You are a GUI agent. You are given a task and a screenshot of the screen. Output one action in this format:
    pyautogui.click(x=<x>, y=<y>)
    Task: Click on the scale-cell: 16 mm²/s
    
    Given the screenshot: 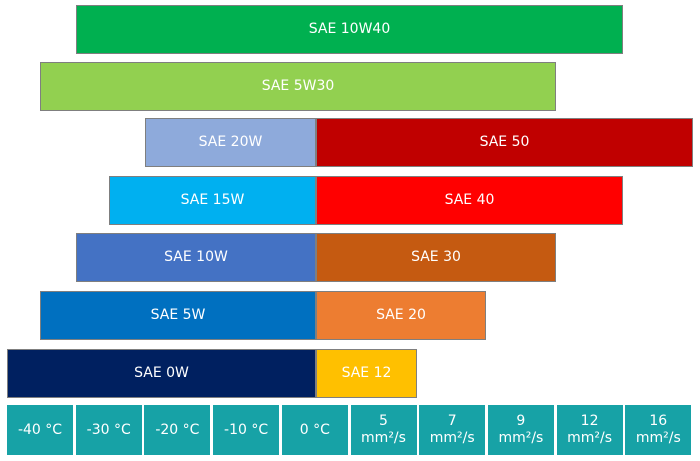 What is the action you would take?
    pyautogui.click(x=658, y=430)
    